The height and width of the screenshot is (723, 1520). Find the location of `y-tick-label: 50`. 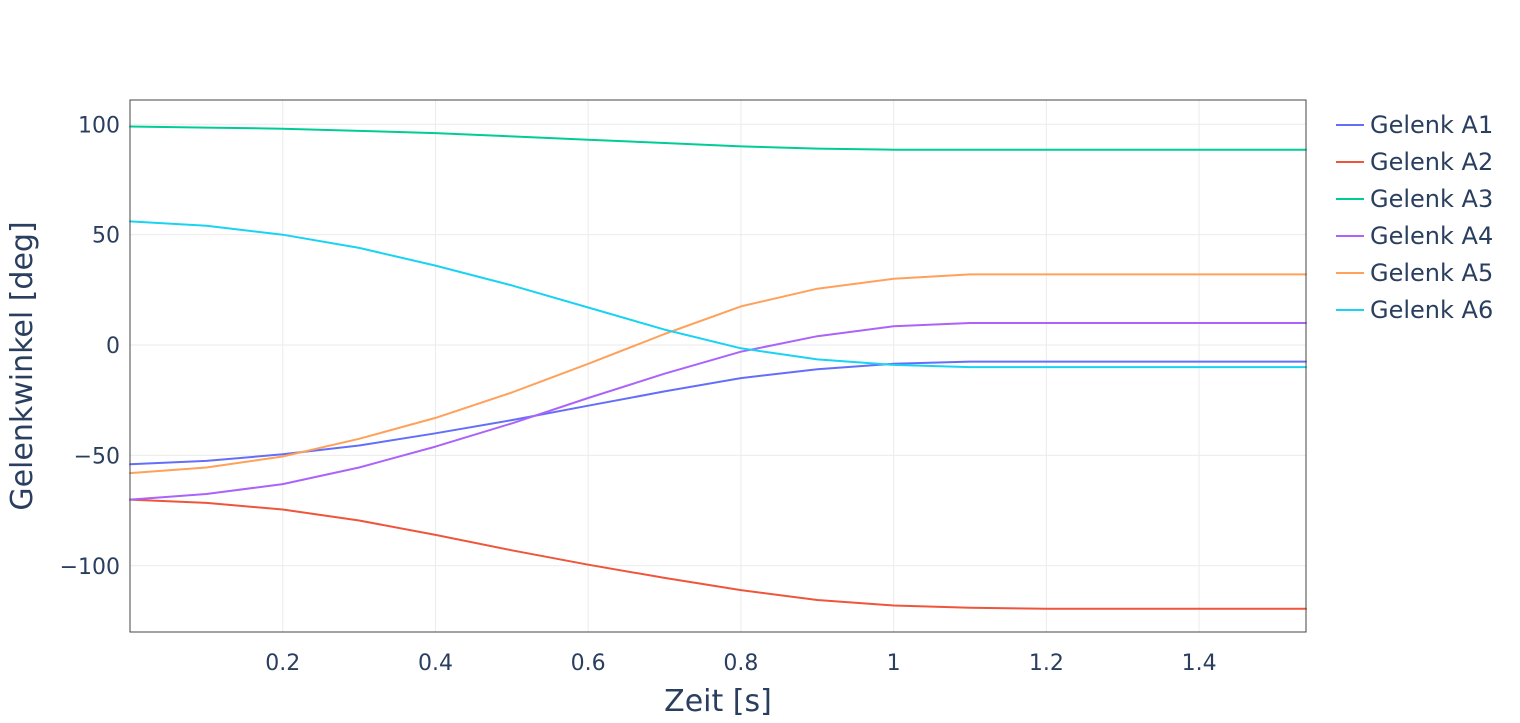

y-tick-label: 50 is located at coordinates (106, 236).